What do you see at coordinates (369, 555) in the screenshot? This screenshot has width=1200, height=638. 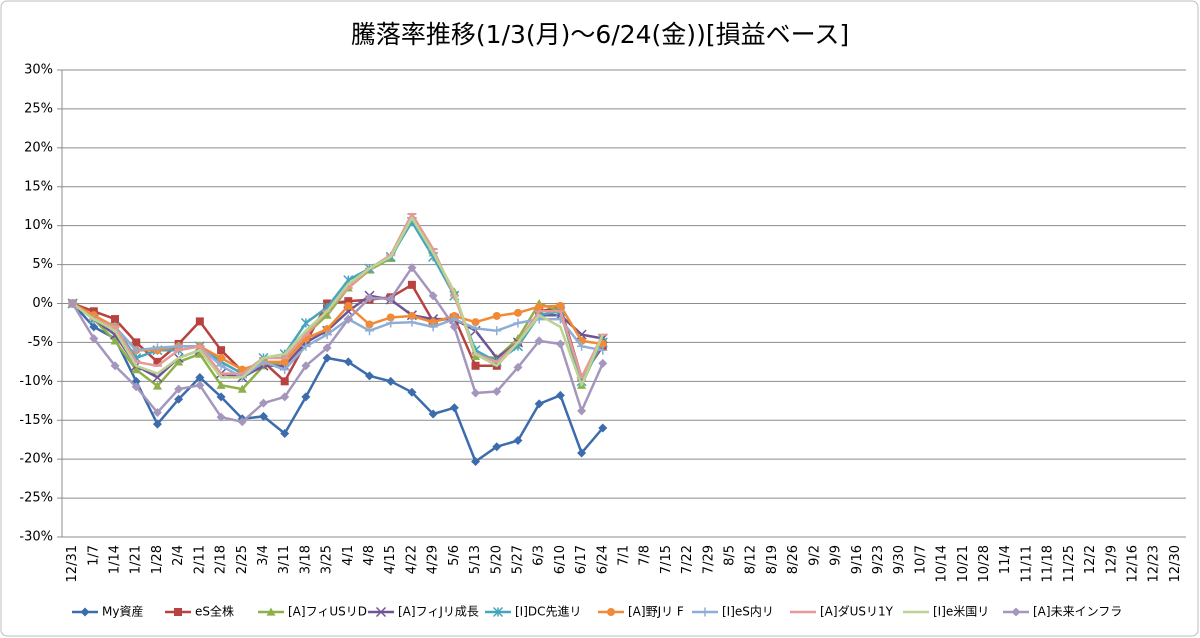 I see `x-tick-label: 4/8` at bounding box center [369, 555].